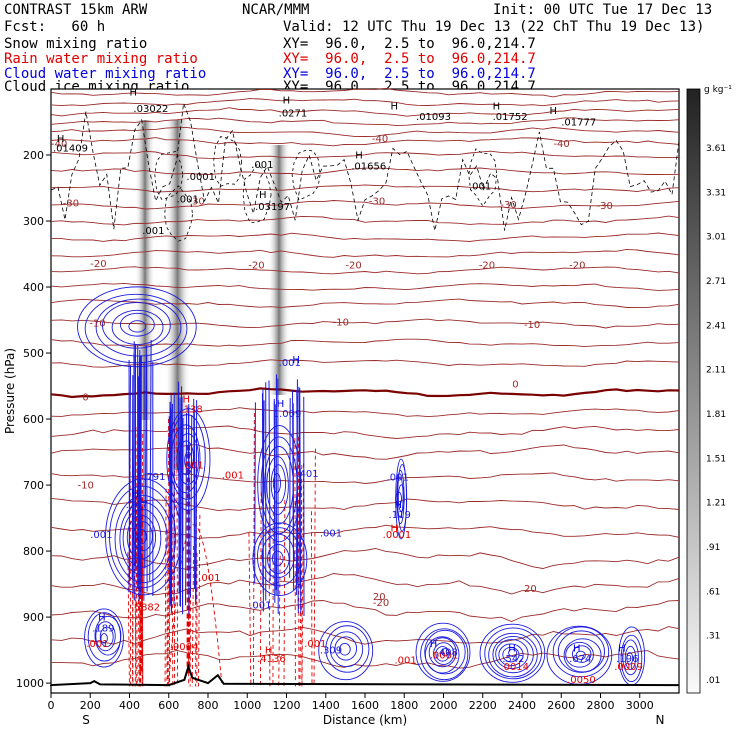  I want to click on isotherm-label: 0, so click(85, 398).